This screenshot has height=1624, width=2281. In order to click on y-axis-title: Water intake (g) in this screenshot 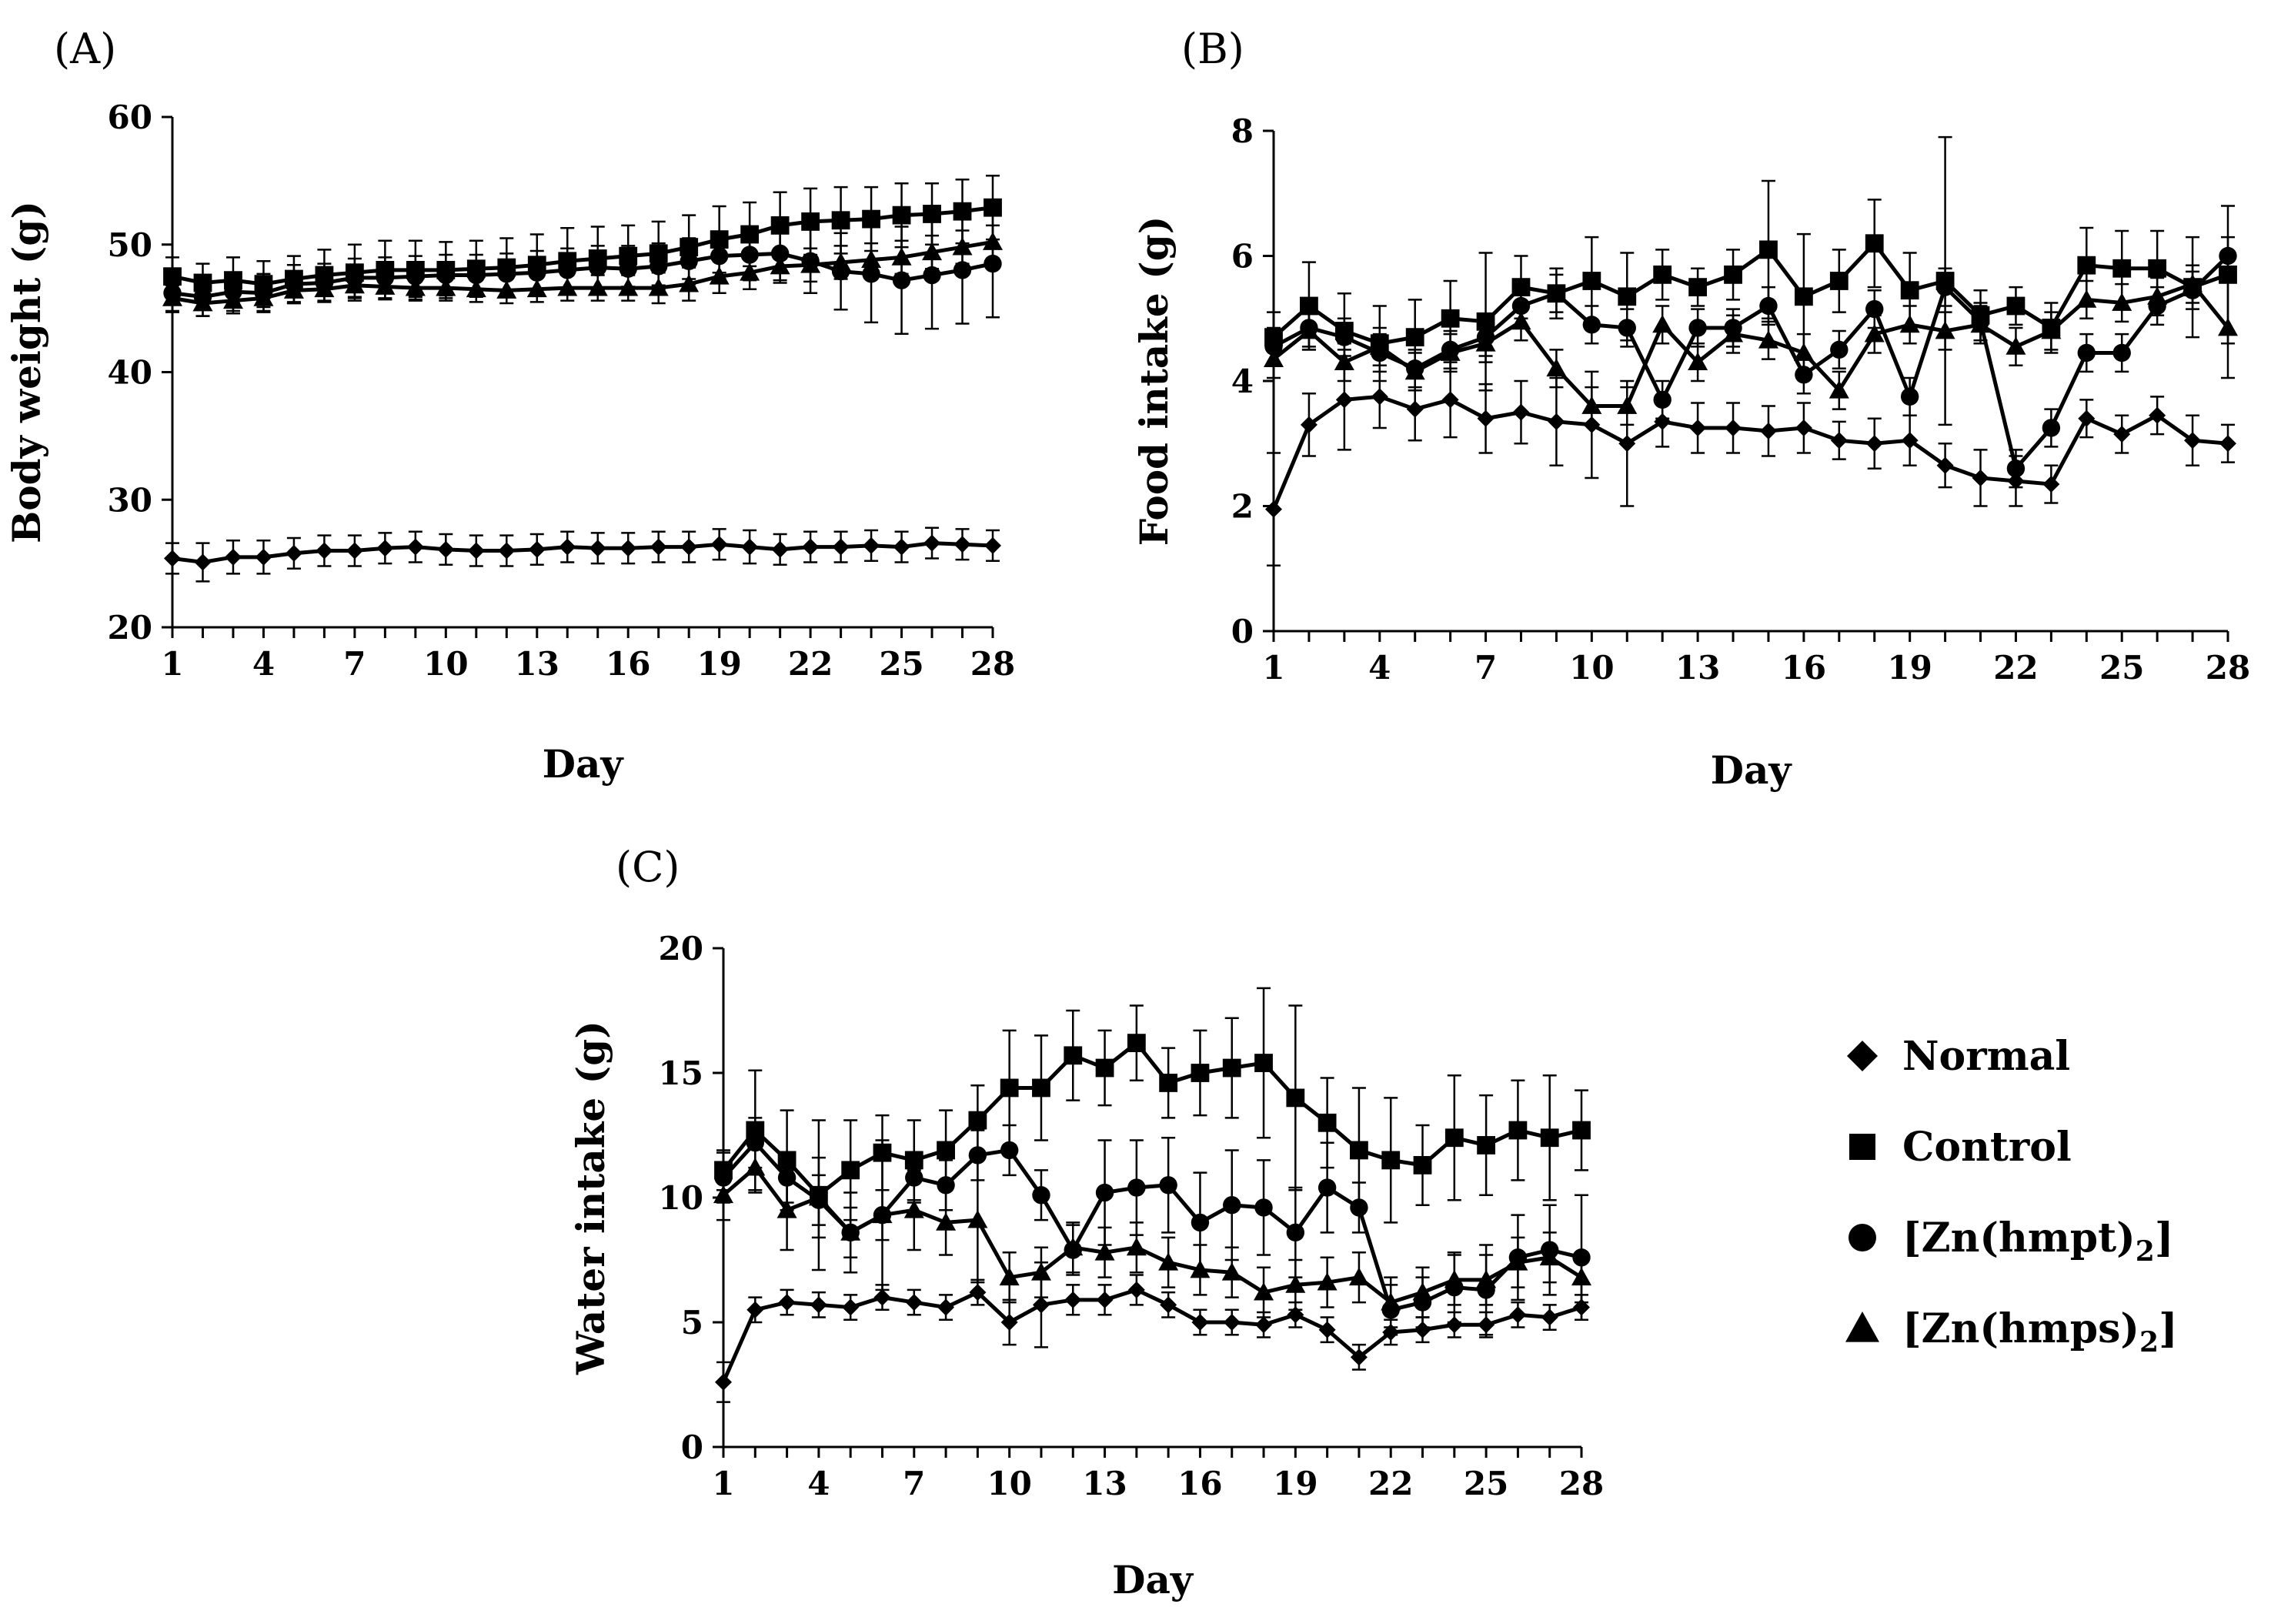, I will do `click(591, 1198)`.